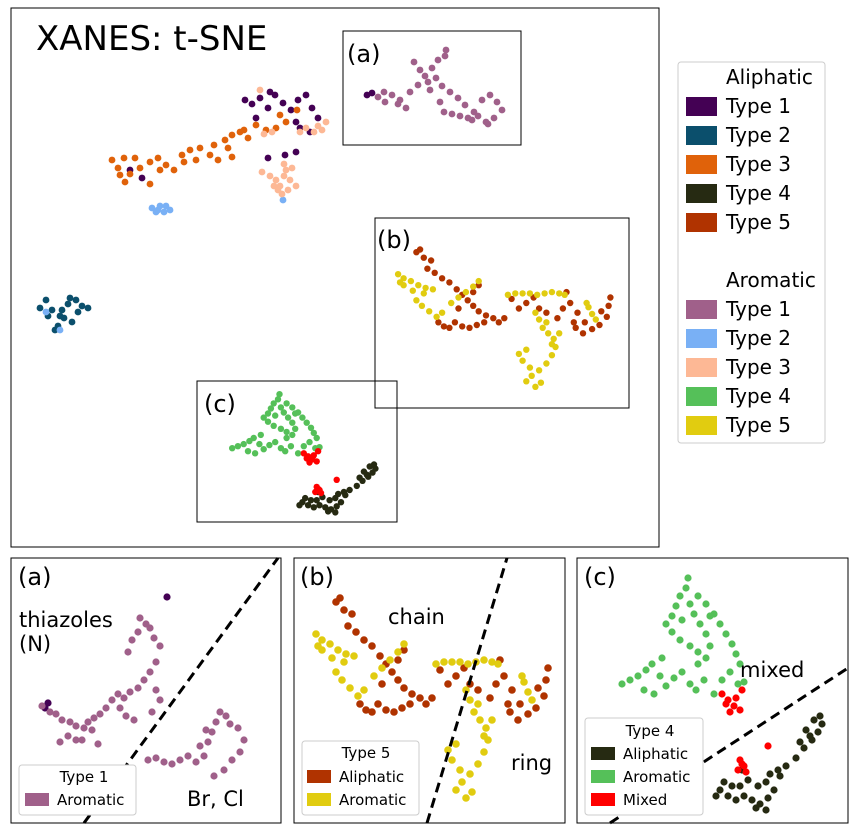 This screenshot has height=833, width=854. Describe the element at coordinates (394, 240) in the screenshot. I see `zoom-label-b: (b)` at that location.